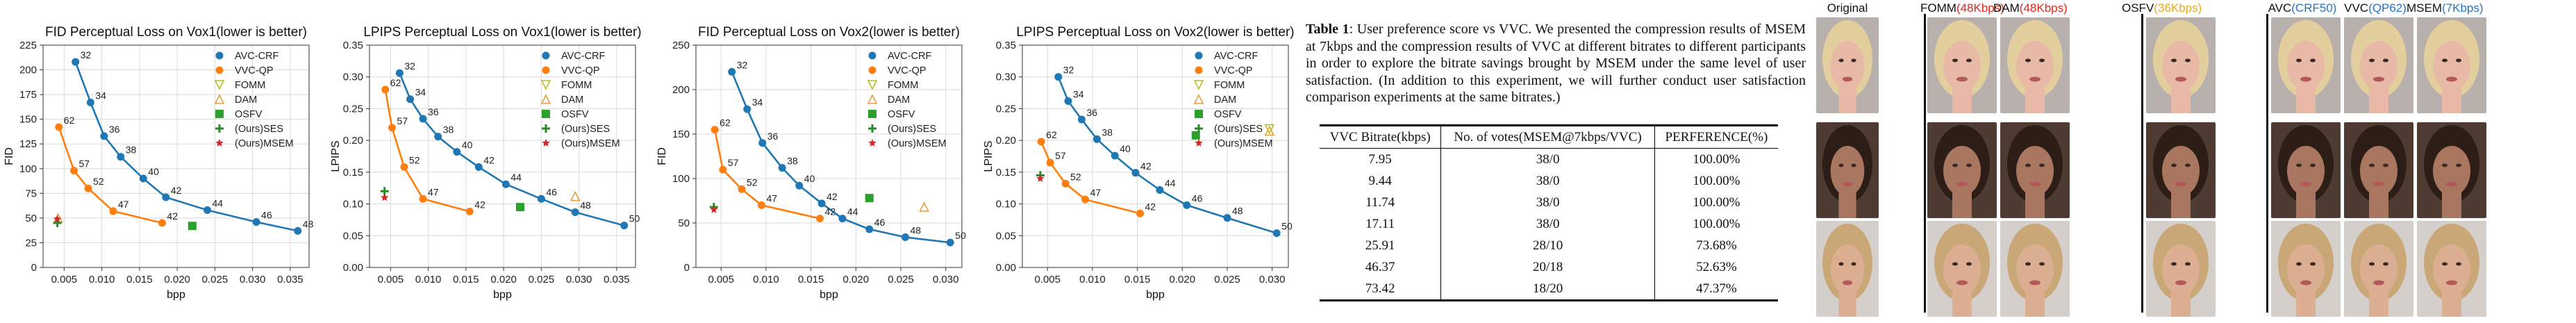 Image resolution: width=2576 pixels, height=323 pixels. I want to click on y-axis-label: LPIPS, so click(336, 156).